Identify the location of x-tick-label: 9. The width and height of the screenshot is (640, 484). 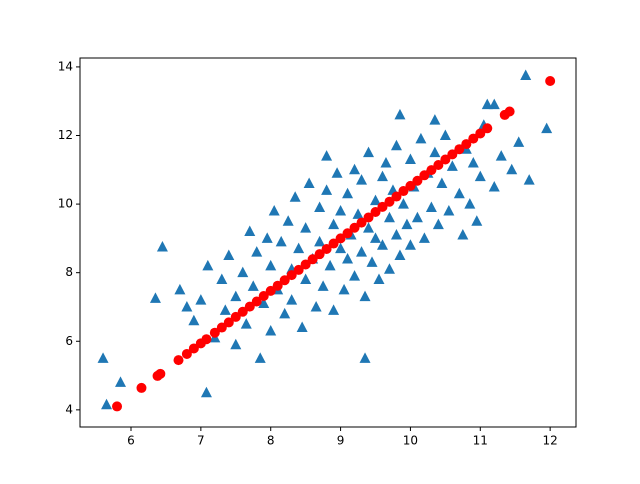
(341, 441).